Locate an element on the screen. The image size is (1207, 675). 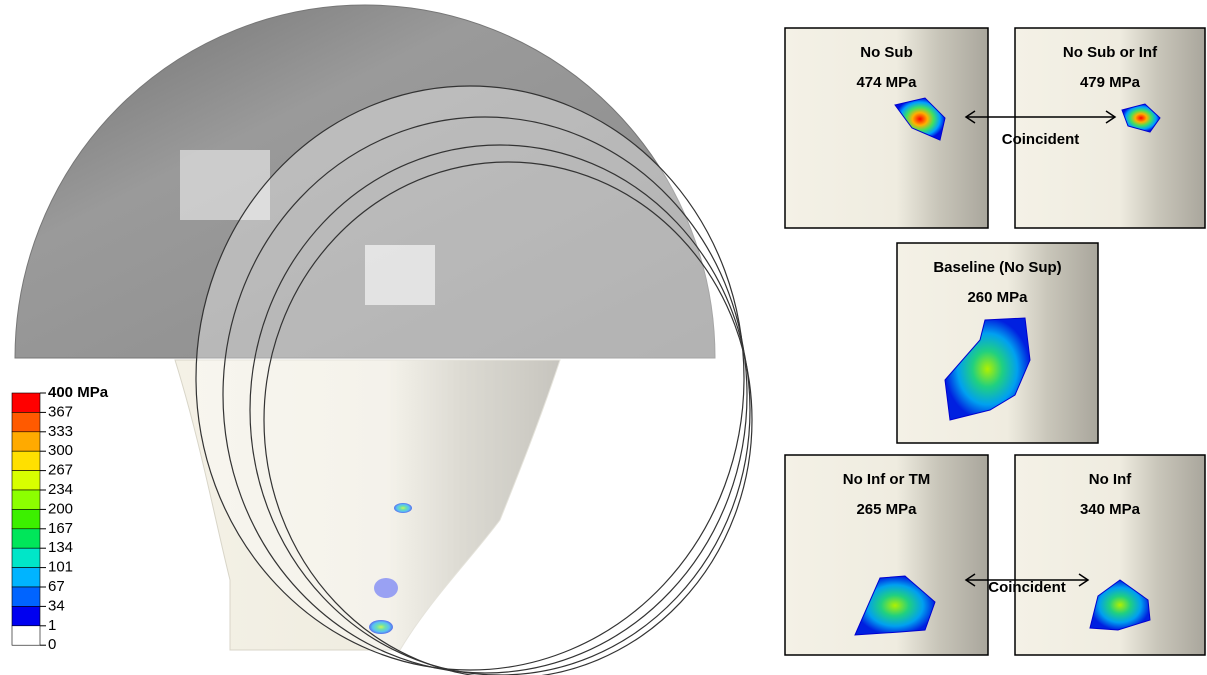
panel-title: Baseline (No Sup) is located at coordinates (997, 267).